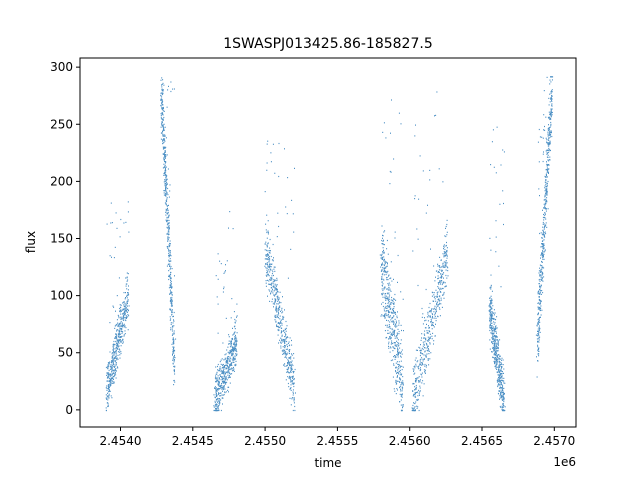  What do you see at coordinates (193, 441) in the screenshot?
I see `x-tick-label: 2.4545` at bounding box center [193, 441].